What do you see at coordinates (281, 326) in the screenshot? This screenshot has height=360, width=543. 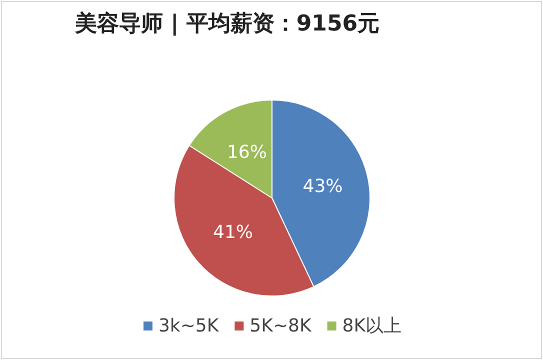 I see `legend-label: 5K~8K` at bounding box center [281, 326].